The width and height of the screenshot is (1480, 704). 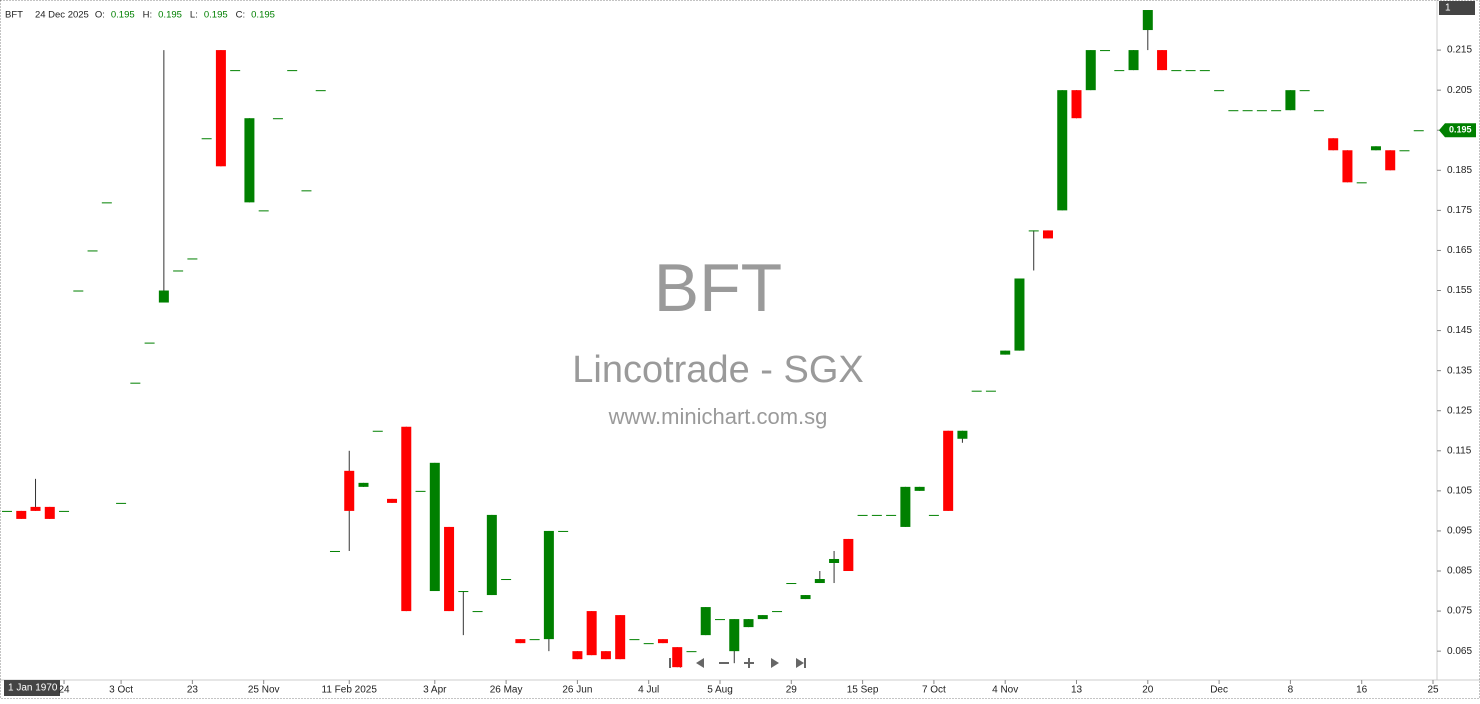 I want to click on watermark-url: www.minichart.com.sg, so click(x=718, y=416).